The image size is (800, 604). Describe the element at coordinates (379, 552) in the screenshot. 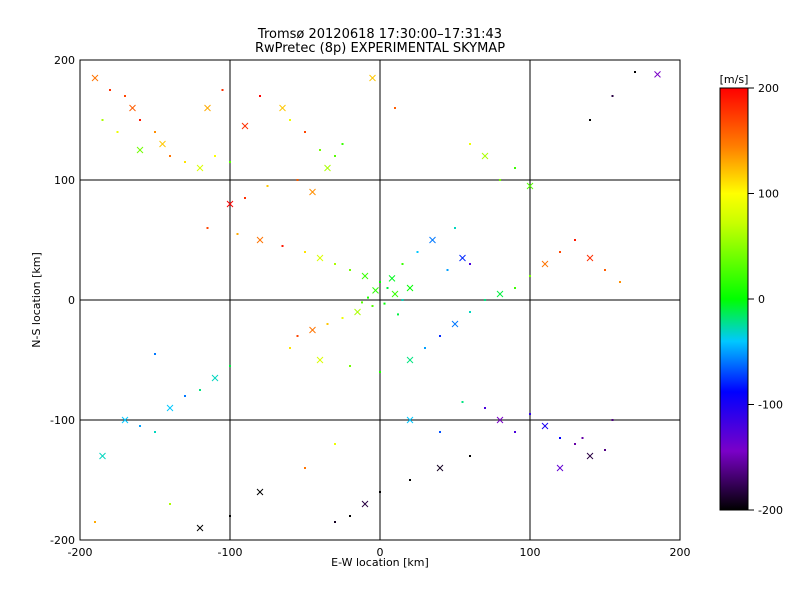

I see `x-tick-labels: -200 -100 0 100 200` at that location.